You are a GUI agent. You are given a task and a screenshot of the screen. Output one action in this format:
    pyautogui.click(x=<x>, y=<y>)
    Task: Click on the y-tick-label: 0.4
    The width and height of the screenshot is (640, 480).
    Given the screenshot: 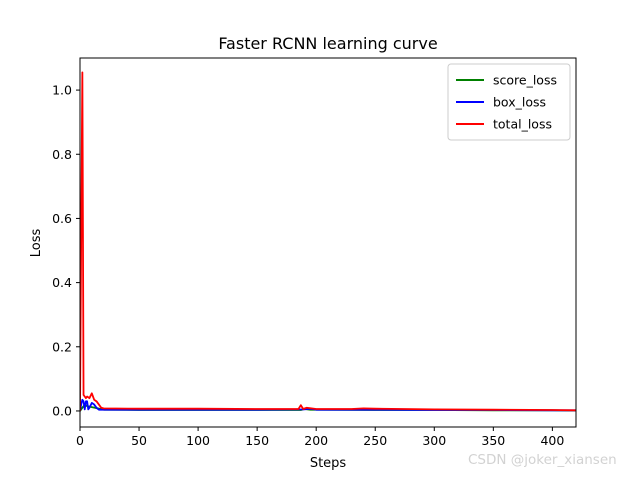 What is the action you would take?
    pyautogui.click(x=62, y=282)
    